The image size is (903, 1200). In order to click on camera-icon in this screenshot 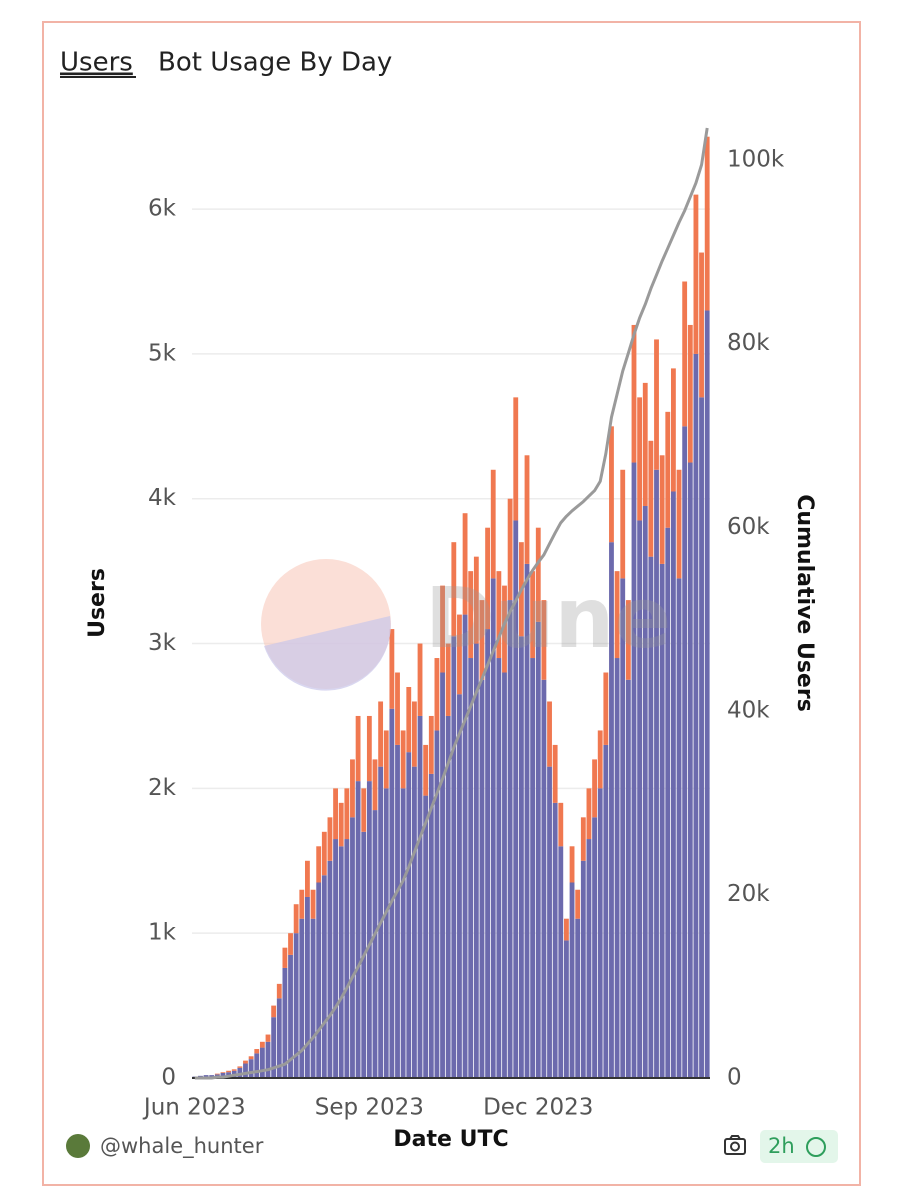, I will do `click(735, 1145)`.